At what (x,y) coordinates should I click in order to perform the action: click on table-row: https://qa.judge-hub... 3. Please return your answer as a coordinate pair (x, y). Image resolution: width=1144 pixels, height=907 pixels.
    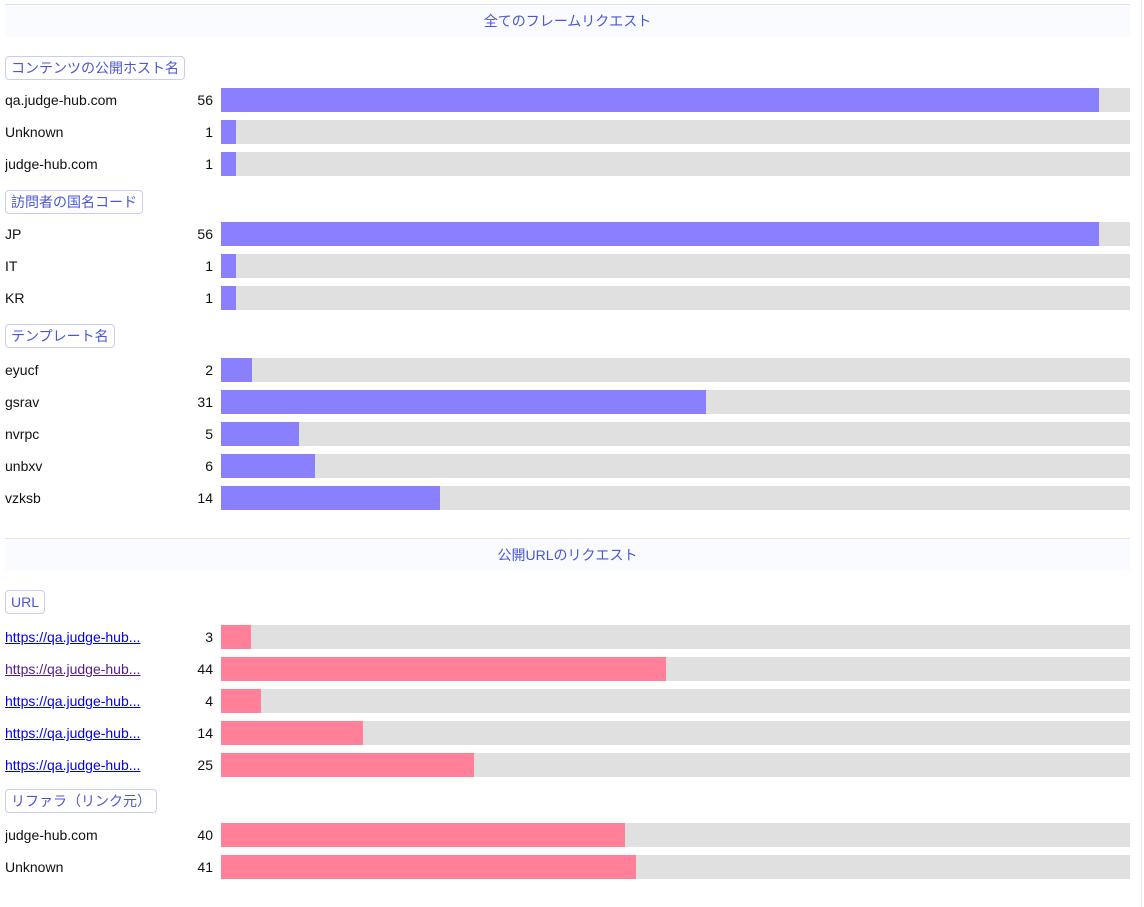
    Looking at the image, I should click on (567, 637).